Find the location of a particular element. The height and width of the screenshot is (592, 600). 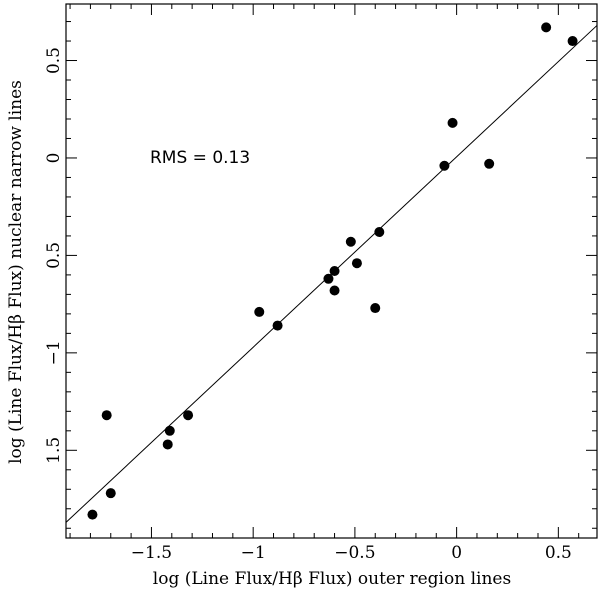

x-tick-label: −1 is located at coordinates (253, 553).